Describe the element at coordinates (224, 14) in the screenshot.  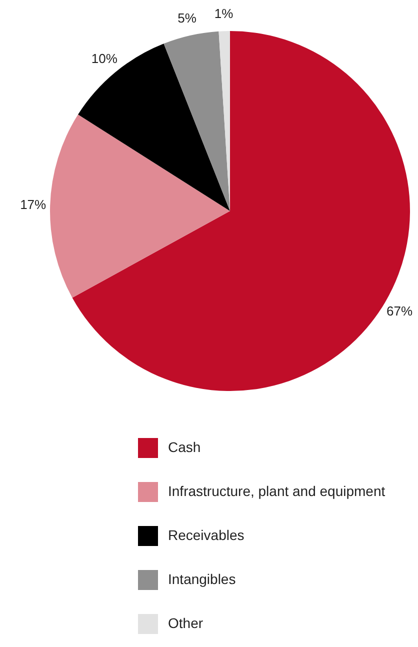
I see `data-label: 1%` at that location.